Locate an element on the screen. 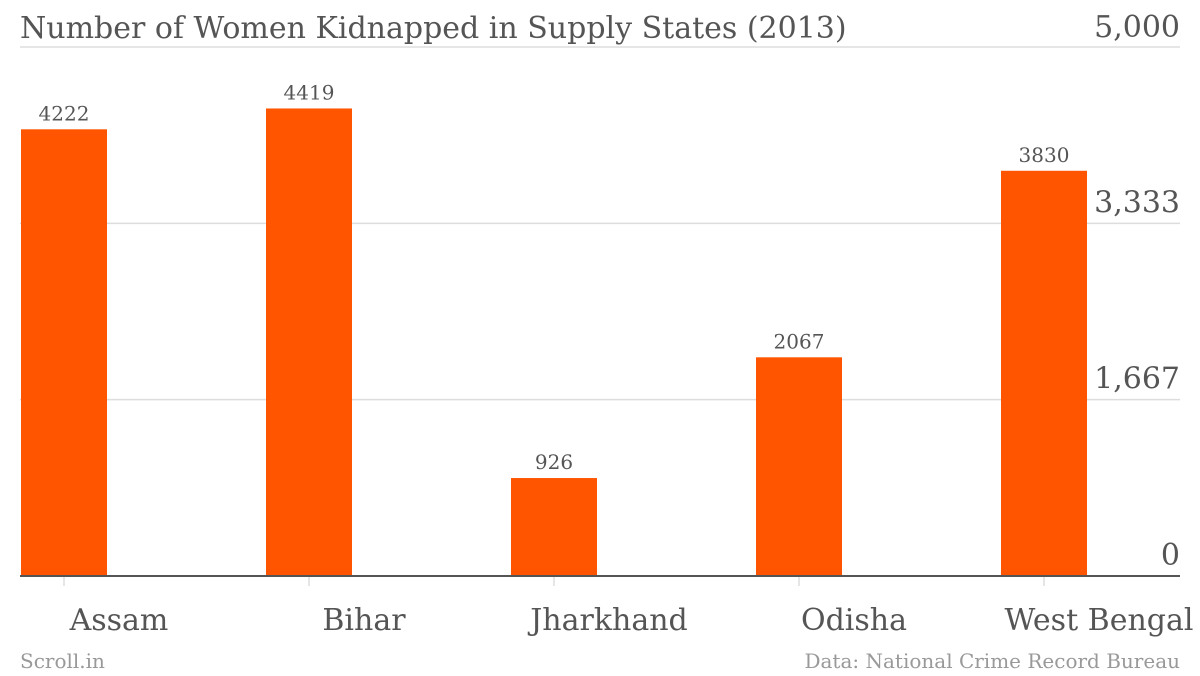  x-axis-labels: Assam Bihar Jharkhand Odisha West Bengal is located at coordinates (631, 620).